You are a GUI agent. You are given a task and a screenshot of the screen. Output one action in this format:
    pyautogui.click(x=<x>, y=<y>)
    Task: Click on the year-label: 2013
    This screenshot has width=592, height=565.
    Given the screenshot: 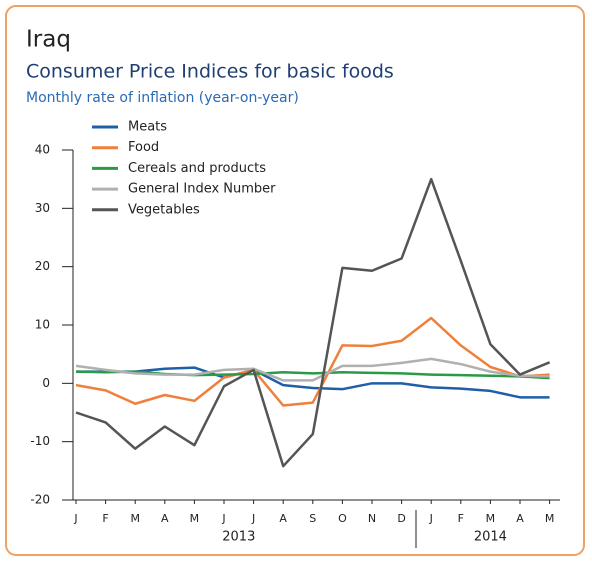 What is the action you would take?
    pyautogui.click(x=238, y=537)
    